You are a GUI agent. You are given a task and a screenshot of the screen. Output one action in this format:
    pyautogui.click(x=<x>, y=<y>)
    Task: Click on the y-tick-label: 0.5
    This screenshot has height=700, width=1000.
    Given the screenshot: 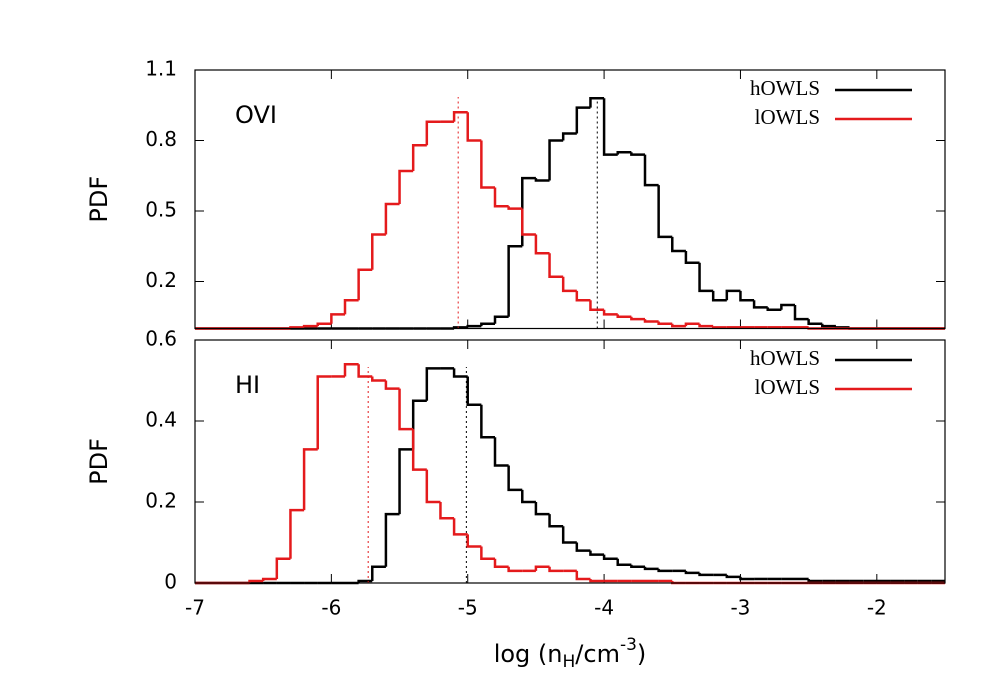 What is the action you would take?
    pyautogui.click(x=161, y=210)
    